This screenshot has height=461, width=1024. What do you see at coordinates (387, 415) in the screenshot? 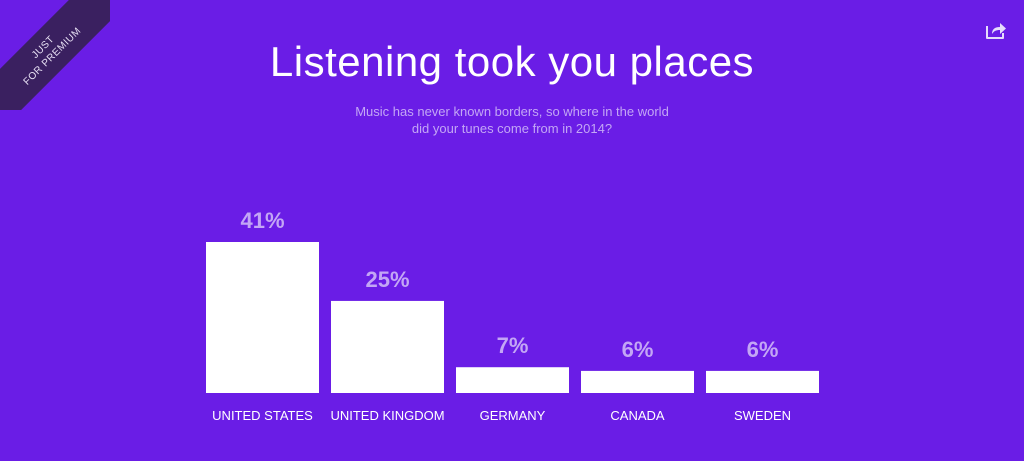
I see `category-label-united-kingdom: UNITED KINGDOM` at bounding box center [387, 415].